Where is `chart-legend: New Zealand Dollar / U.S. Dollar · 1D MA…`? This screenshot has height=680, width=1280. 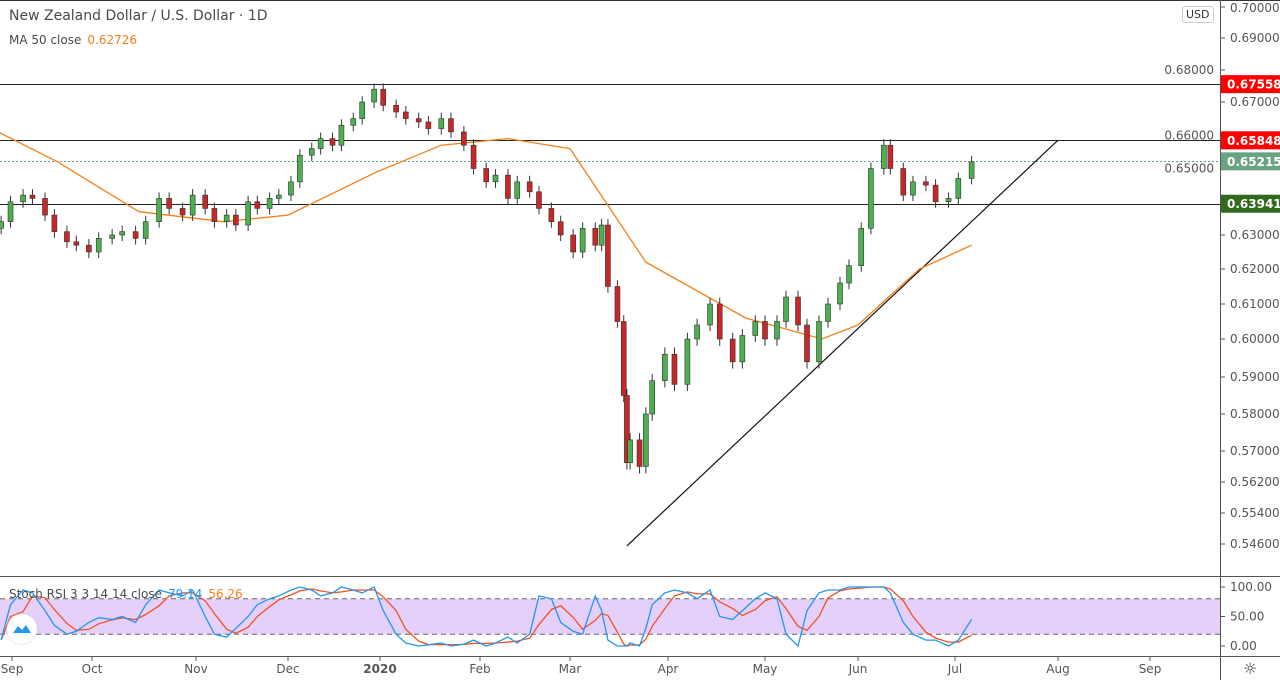 chart-legend: New Zealand Dollar / U.S. Dollar · 1D MA… is located at coordinates (138, 27).